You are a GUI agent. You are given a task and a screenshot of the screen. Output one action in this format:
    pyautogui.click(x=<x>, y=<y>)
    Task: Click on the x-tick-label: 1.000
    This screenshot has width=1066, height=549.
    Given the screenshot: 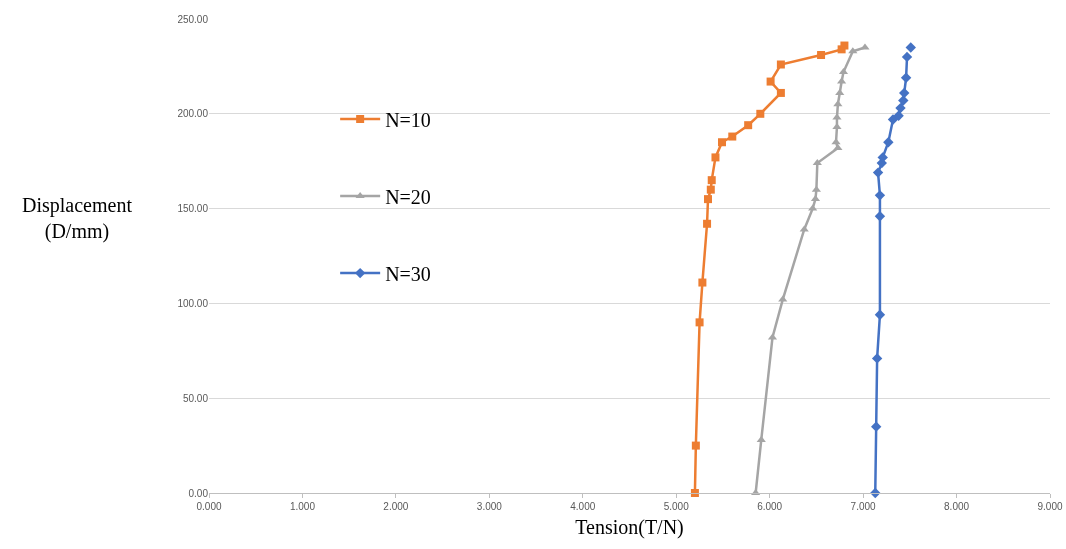 What is the action you would take?
    pyautogui.click(x=302, y=506)
    